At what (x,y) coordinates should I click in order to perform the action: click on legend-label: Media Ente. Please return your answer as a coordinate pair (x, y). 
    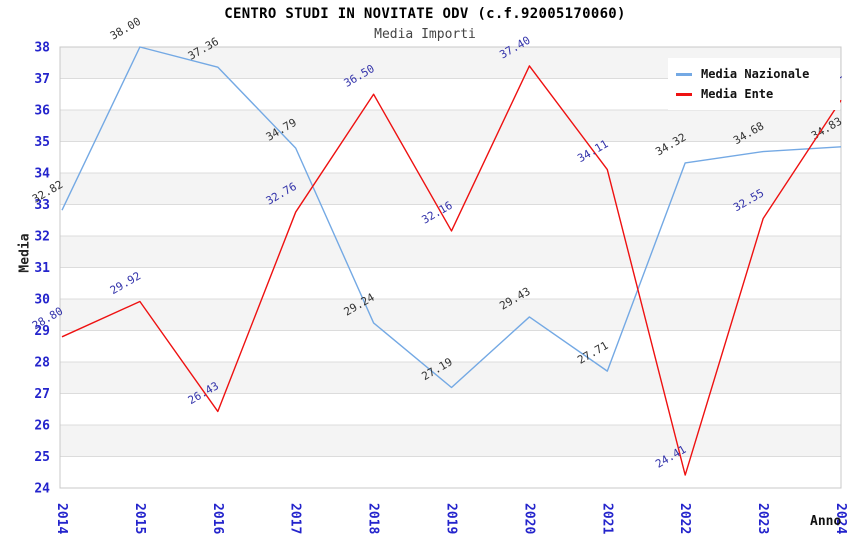
    Looking at the image, I should click on (737, 94).